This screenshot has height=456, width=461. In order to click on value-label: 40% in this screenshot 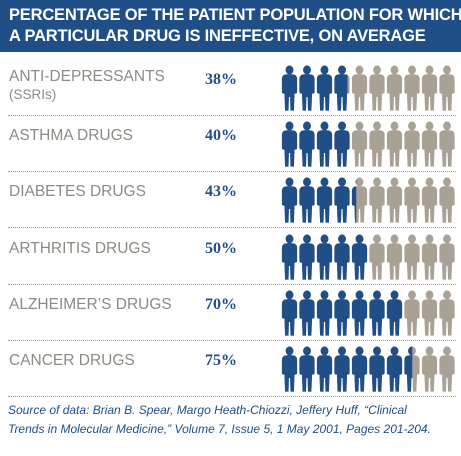, I will do `click(221, 136)`.